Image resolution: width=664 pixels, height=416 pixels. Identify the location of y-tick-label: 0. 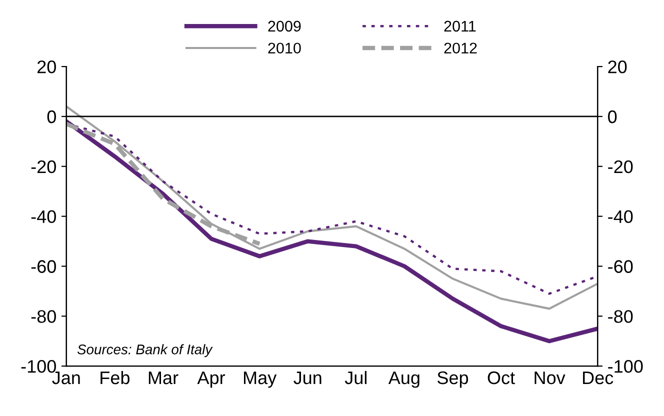
(51, 117).